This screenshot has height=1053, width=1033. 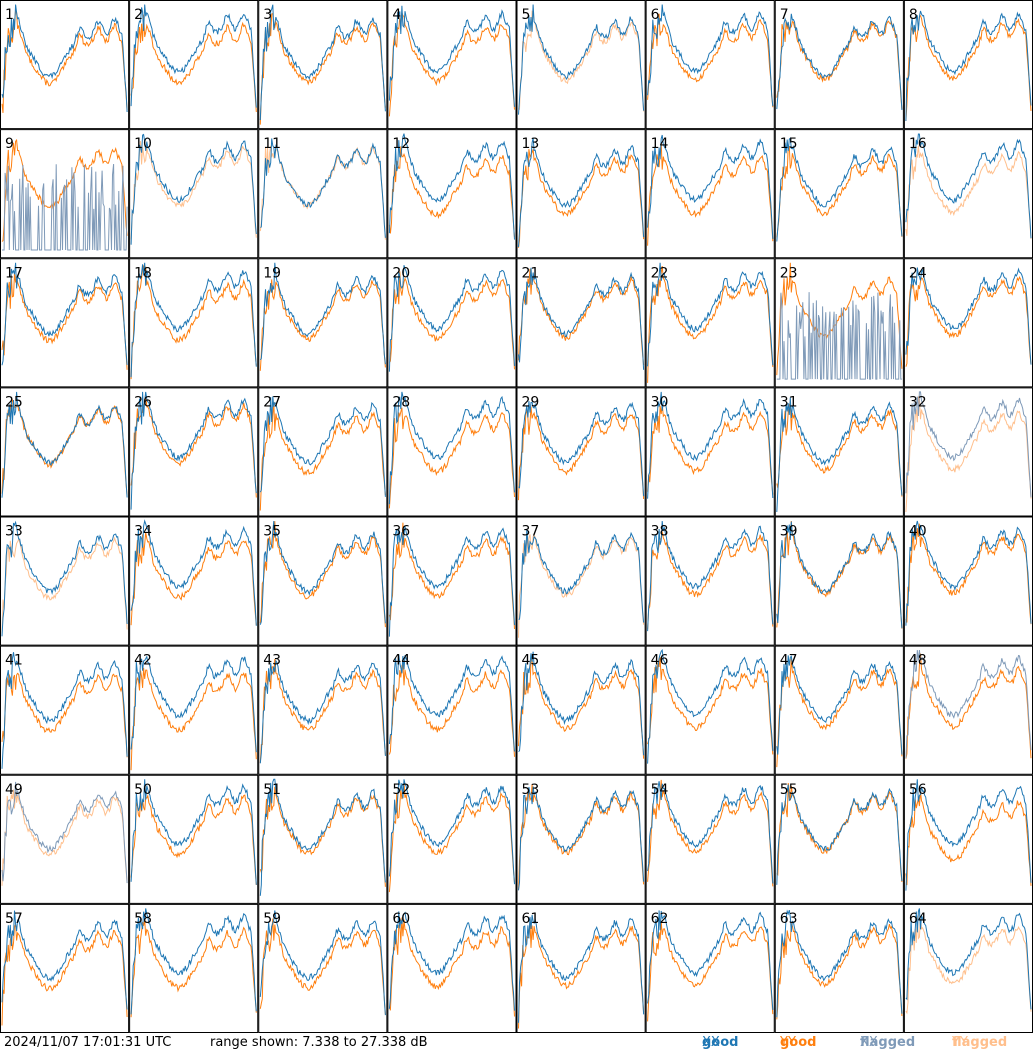 I want to click on panel-label: 2, so click(x=138, y=15).